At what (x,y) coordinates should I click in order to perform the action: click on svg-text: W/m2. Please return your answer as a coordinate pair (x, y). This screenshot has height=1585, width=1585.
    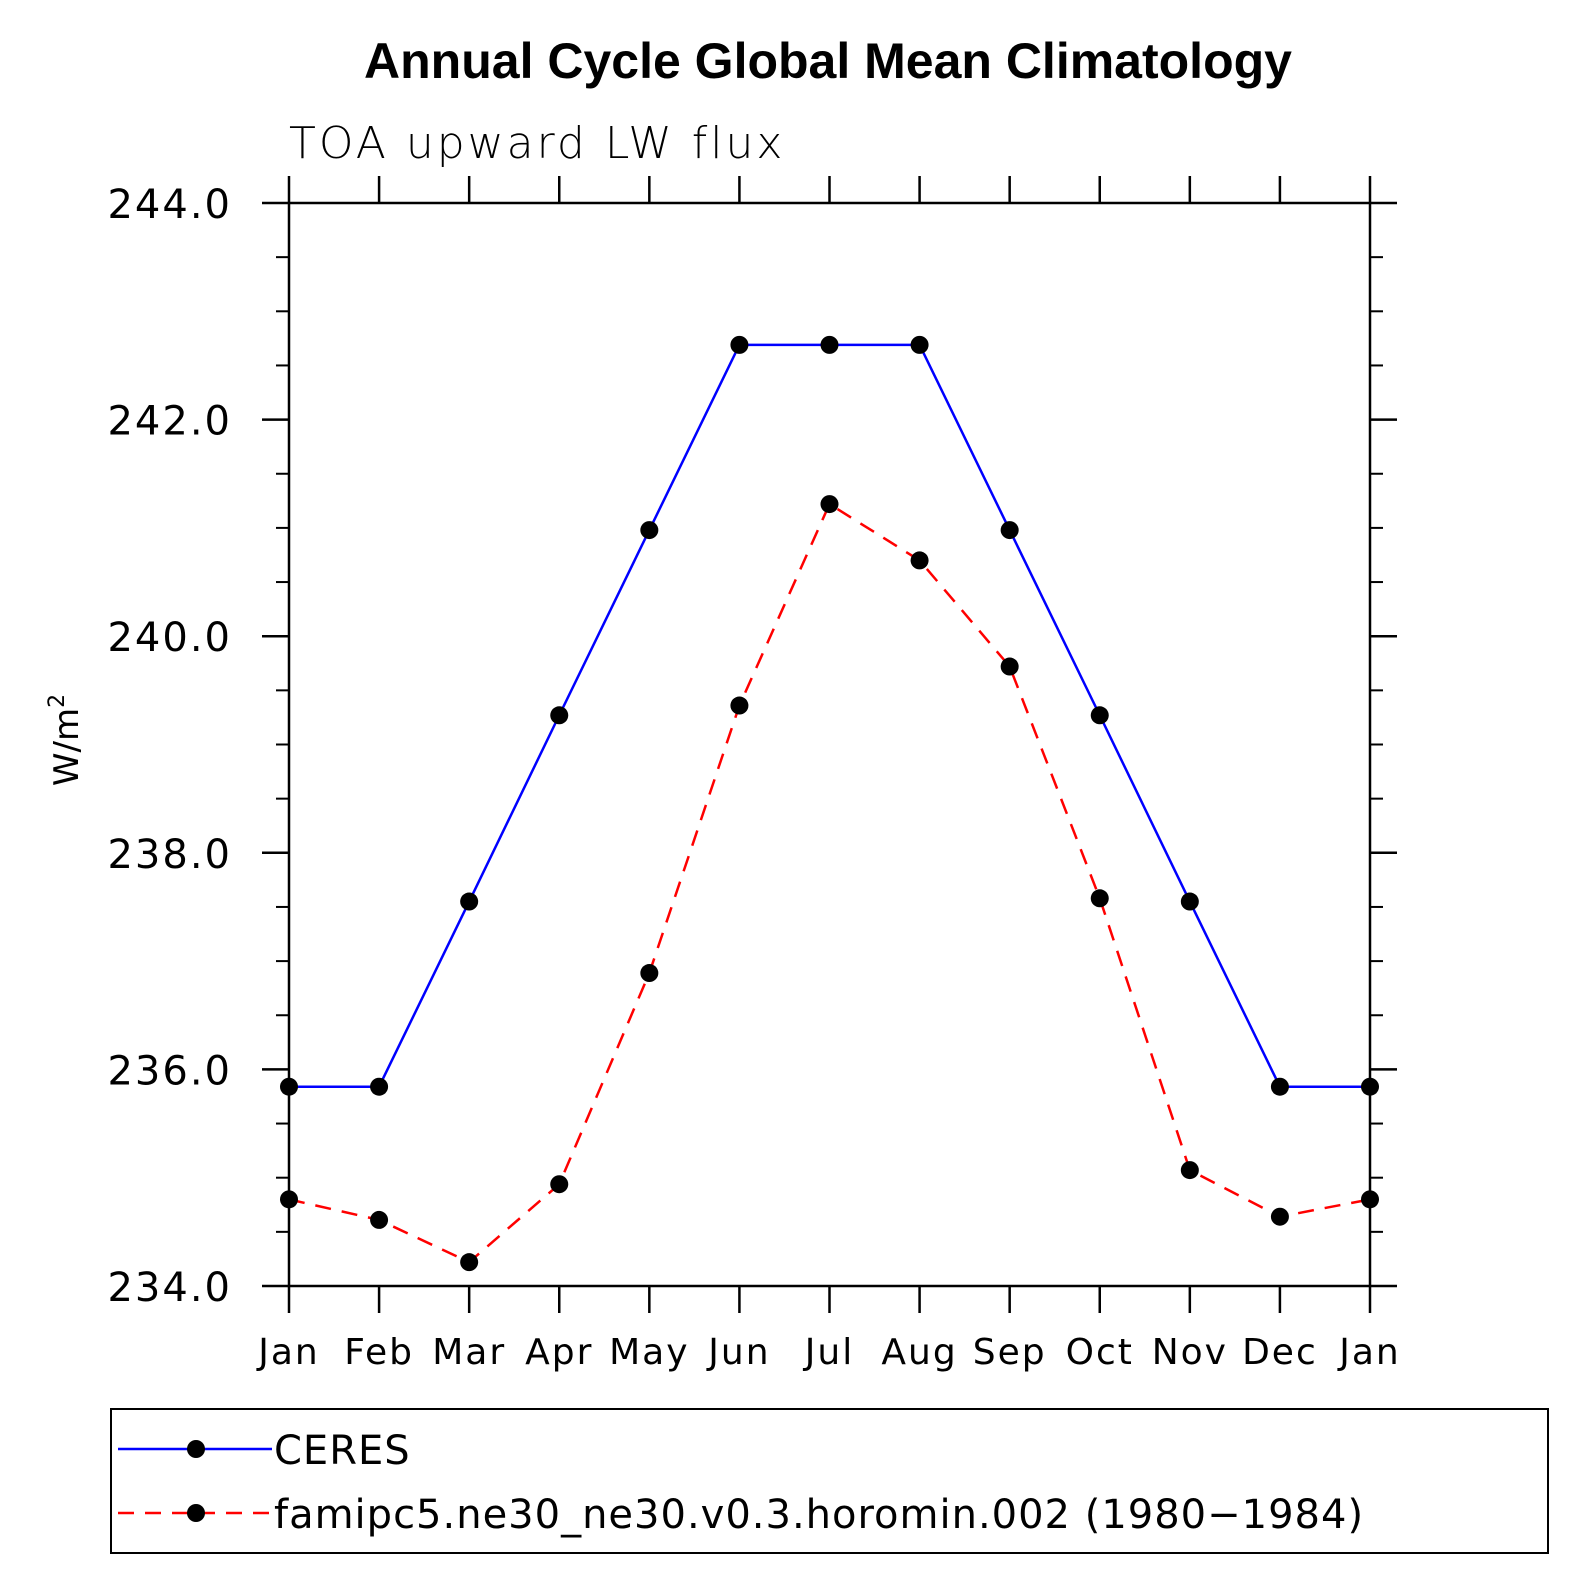
    Looking at the image, I should click on (66, 740).